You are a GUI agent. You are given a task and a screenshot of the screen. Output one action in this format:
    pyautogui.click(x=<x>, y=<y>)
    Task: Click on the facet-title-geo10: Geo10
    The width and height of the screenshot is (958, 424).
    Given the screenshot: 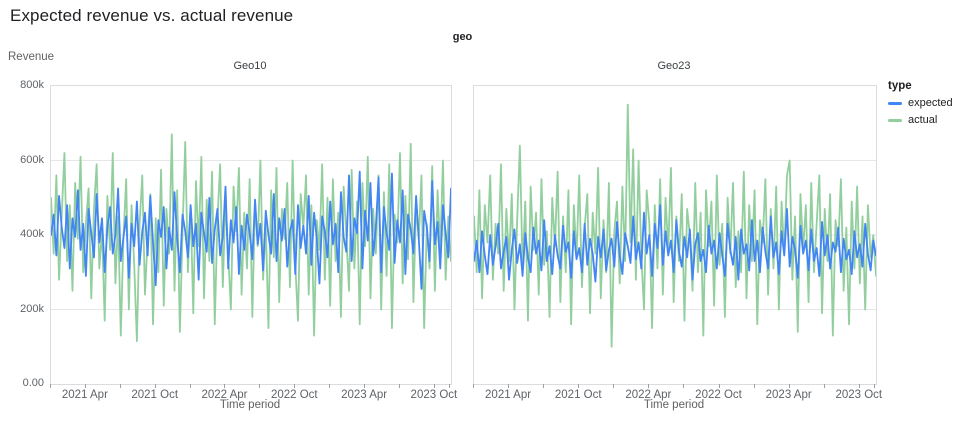 What is the action you would take?
    pyautogui.click(x=250, y=66)
    